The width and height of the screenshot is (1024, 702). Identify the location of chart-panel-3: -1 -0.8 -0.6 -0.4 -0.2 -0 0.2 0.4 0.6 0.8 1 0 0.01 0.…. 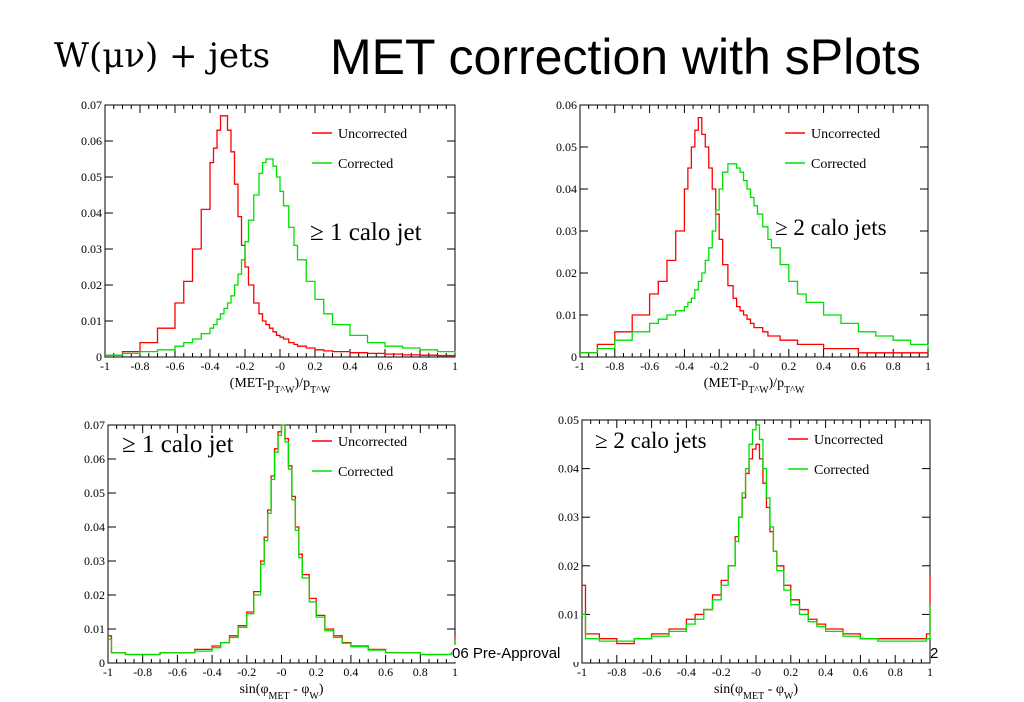
(271, 560).